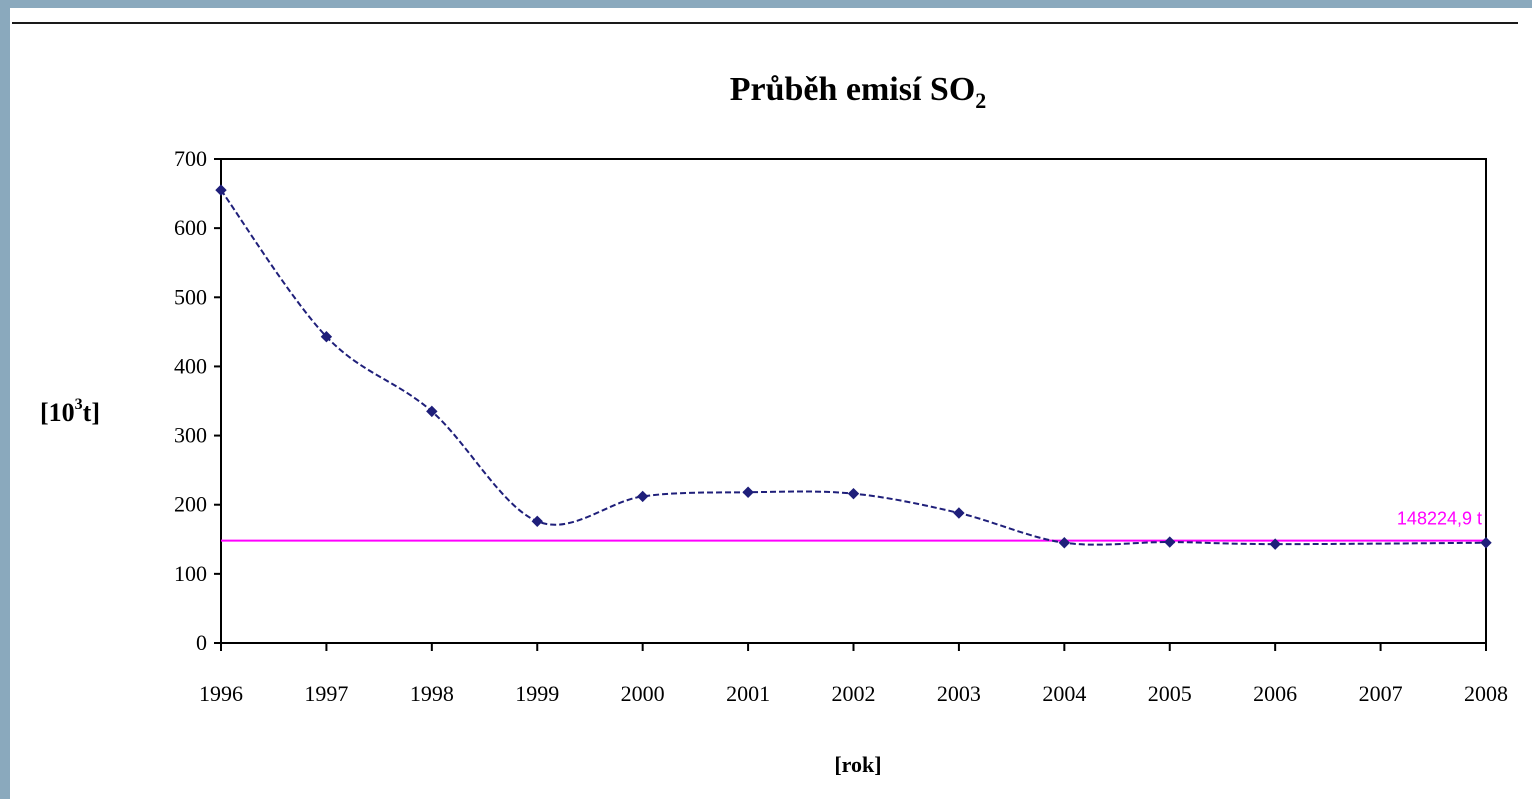 This screenshot has width=1532, height=799. What do you see at coordinates (432, 693) in the screenshot?
I see `x-tick-label: 1998` at bounding box center [432, 693].